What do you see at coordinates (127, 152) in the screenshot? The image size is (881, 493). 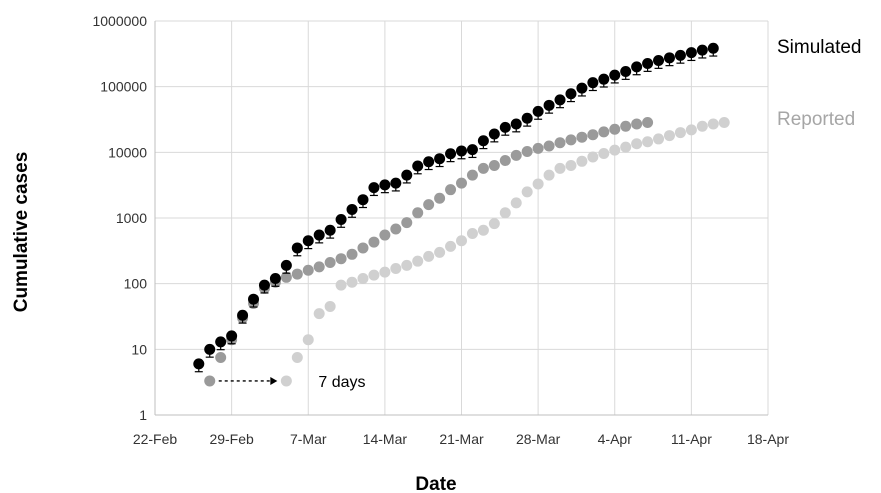 I see `y-tick-label: 10000` at bounding box center [127, 152].